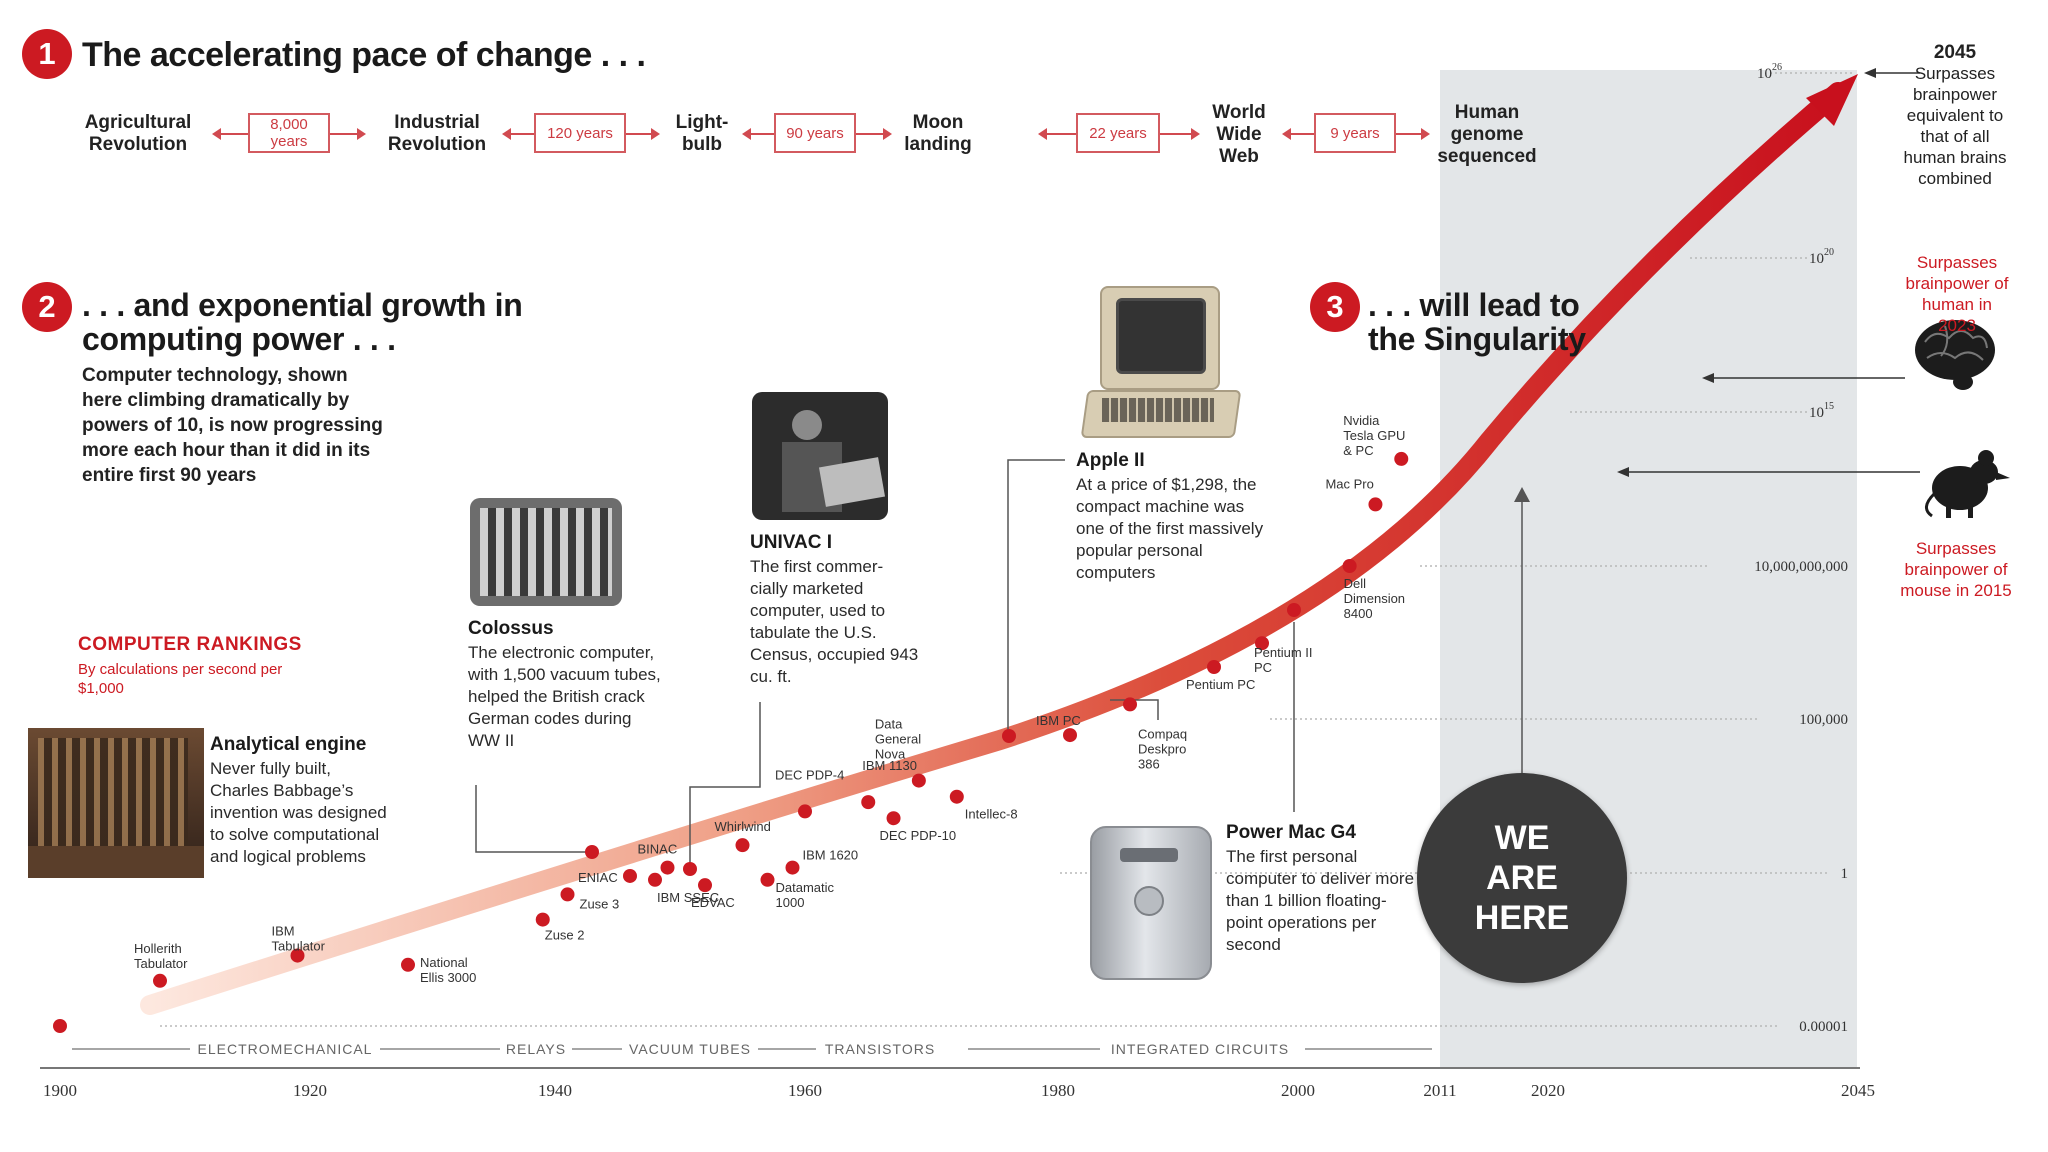 The width and height of the screenshot is (2048, 1152). I want to click on x-tick-label: 2011, so click(1439, 1090).